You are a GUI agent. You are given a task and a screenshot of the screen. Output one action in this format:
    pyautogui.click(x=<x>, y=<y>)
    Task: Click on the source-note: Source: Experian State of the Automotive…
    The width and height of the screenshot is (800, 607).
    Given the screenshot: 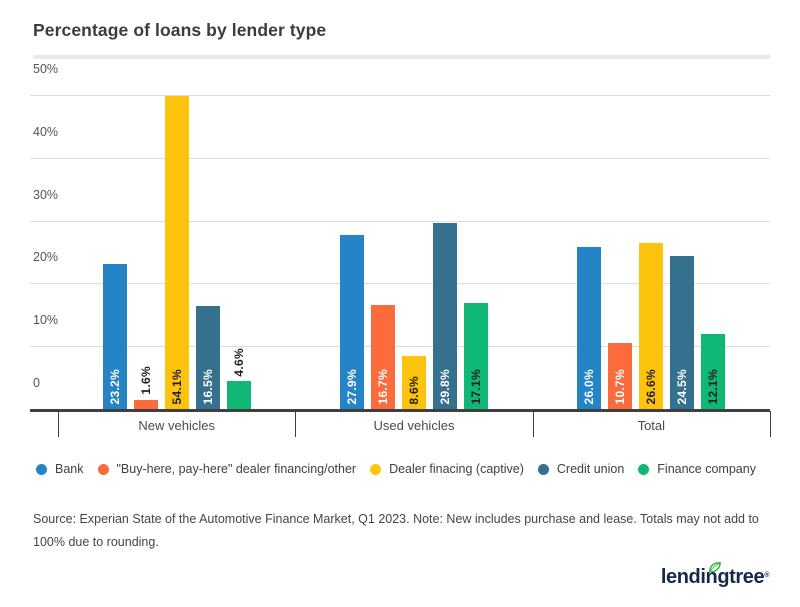 What is the action you would take?
    pyautogui.click(x=396, y=530)
    